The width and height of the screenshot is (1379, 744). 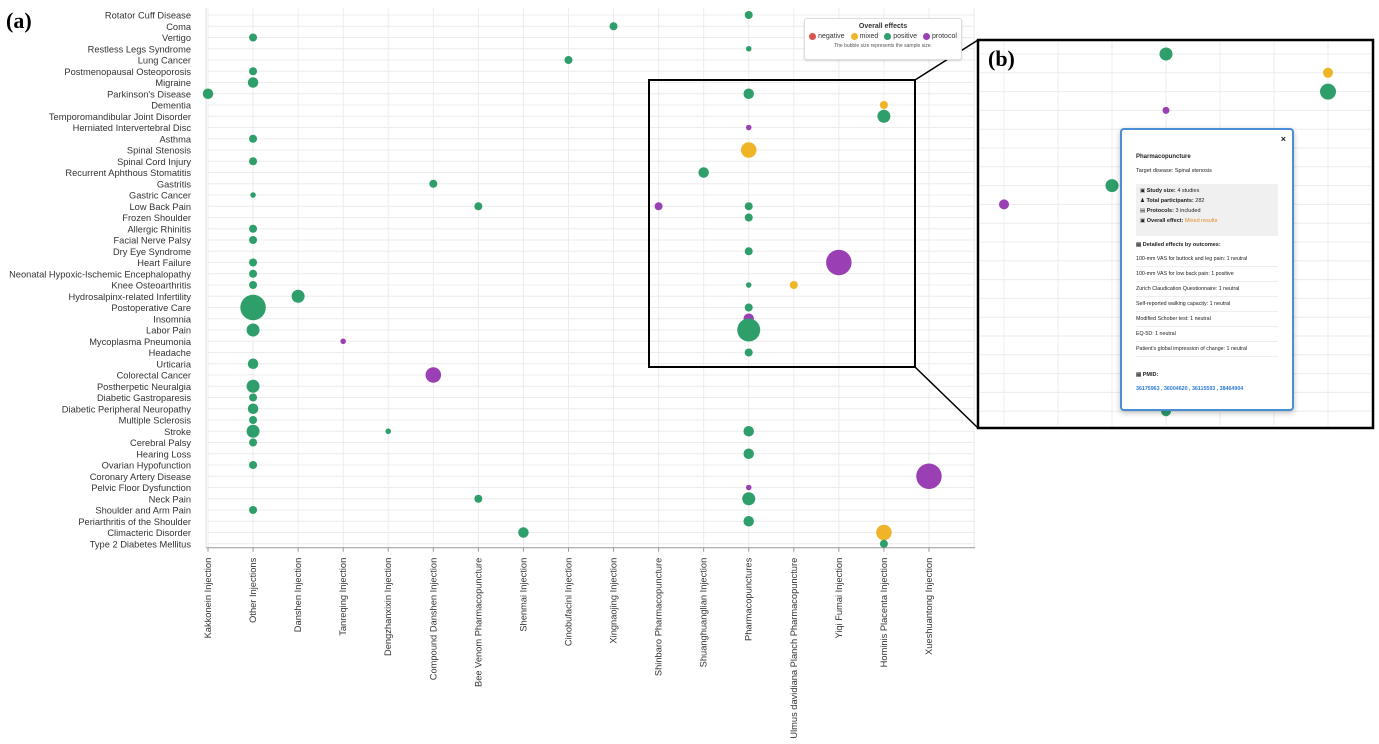 What do you see at coordinates (153, 241) in the screenshot?
I see `y-tick-label: Facial Nerve Palsy` at bounding box center [153, 241].